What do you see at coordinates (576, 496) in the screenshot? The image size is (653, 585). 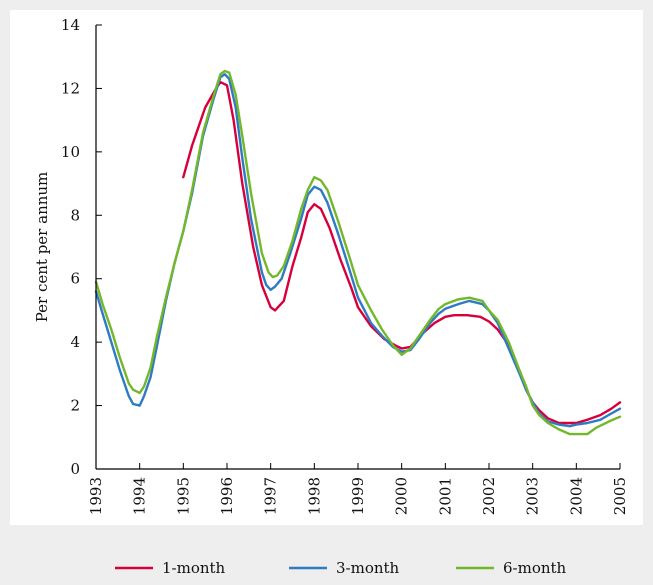 I see `x-tick-label: 2004` at bounding box center [576, 496].